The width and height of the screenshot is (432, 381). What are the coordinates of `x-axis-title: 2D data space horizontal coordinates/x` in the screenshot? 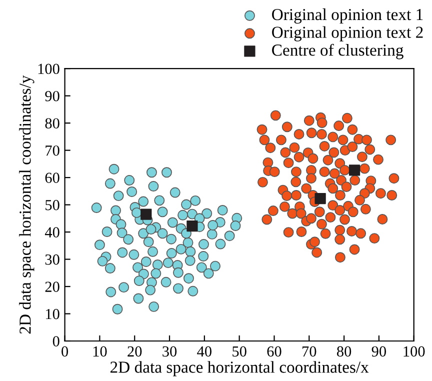 It's located at (239, 368).